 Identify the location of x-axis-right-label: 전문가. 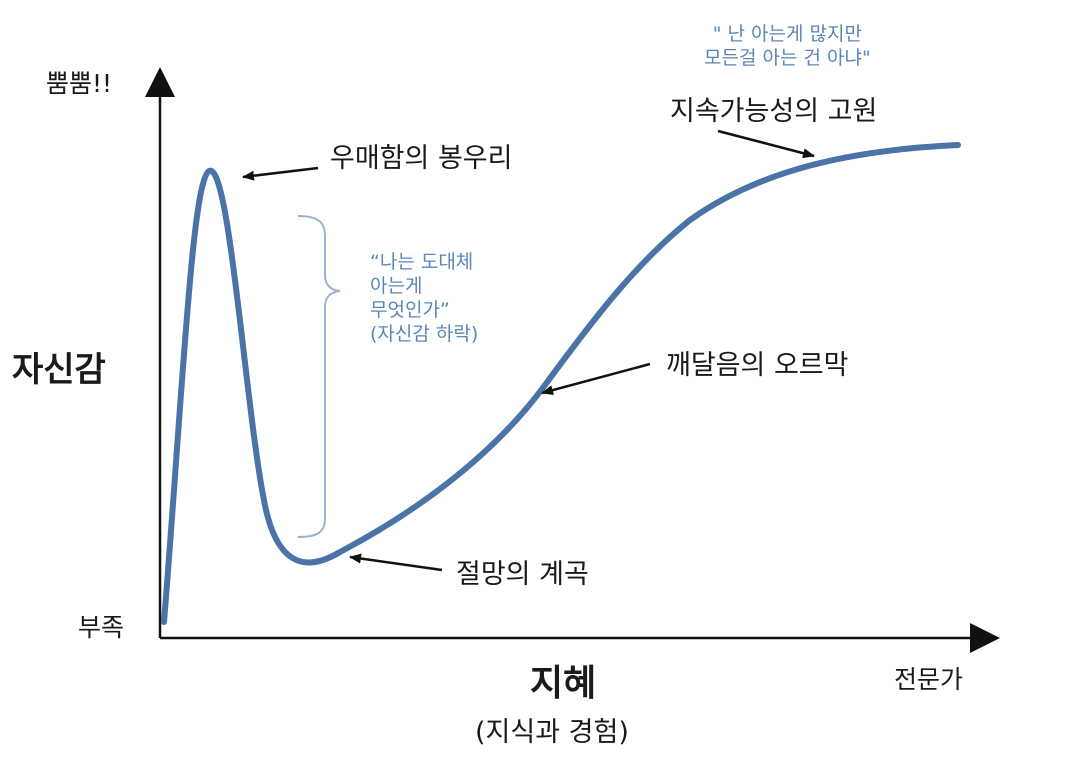
(929, 679).